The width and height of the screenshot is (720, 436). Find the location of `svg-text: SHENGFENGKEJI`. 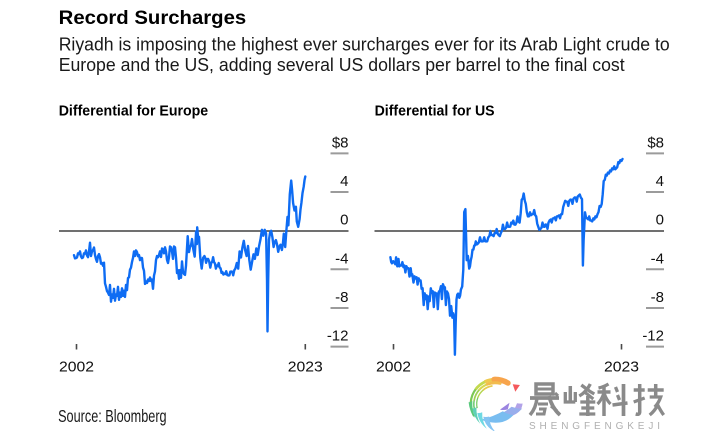

svg-text: SHENGFENGKEJI is located at coordinates (594, 426).